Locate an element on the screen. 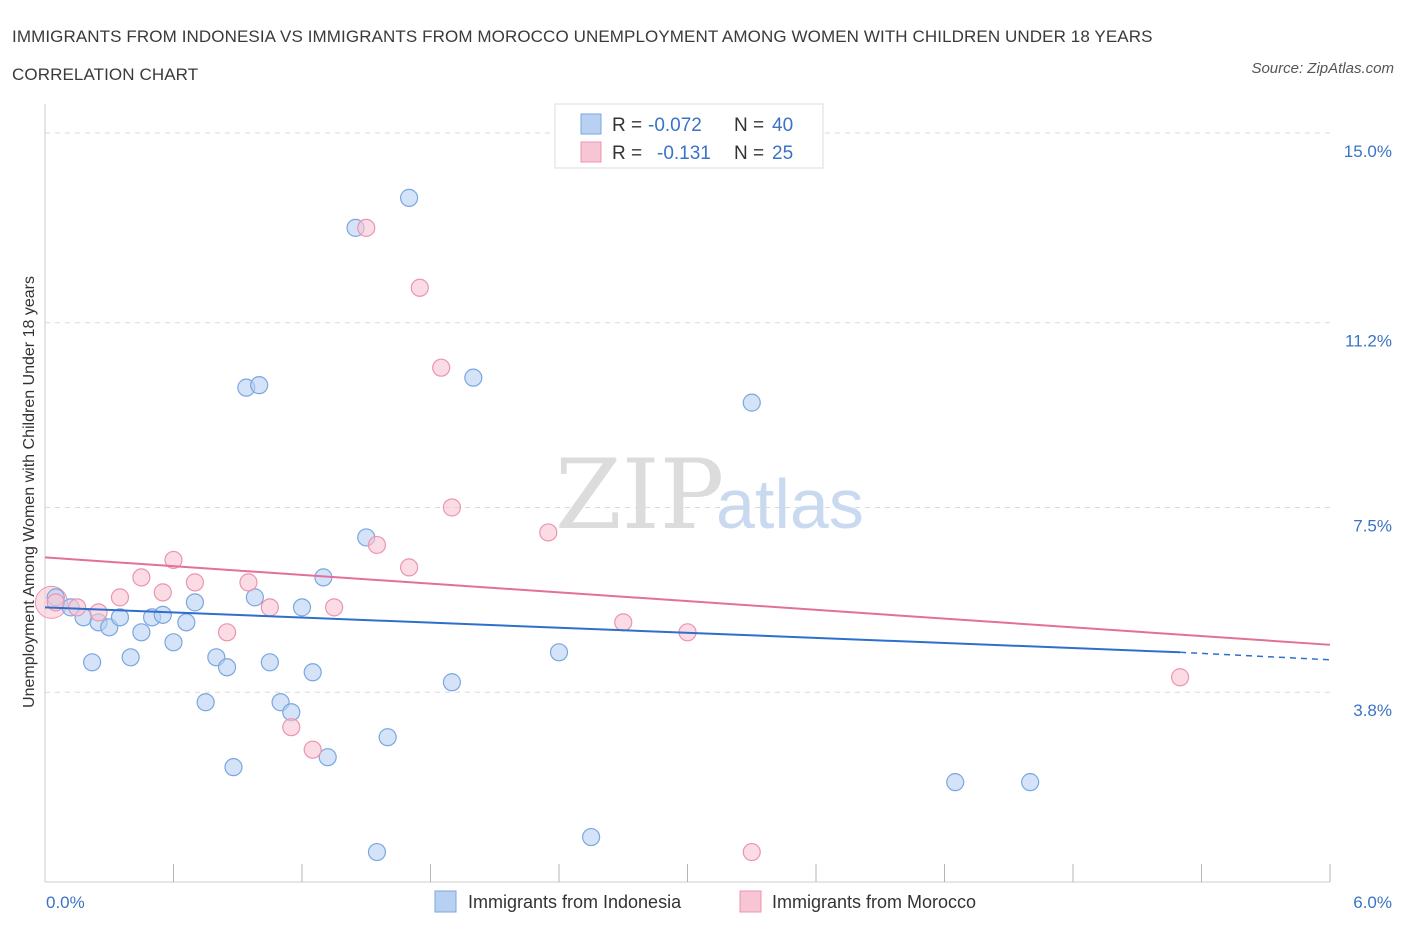 The width and height of the screenshot is (1406, 930). bottom-legend-swatch-indonesia is located at coordinates (445, 901).